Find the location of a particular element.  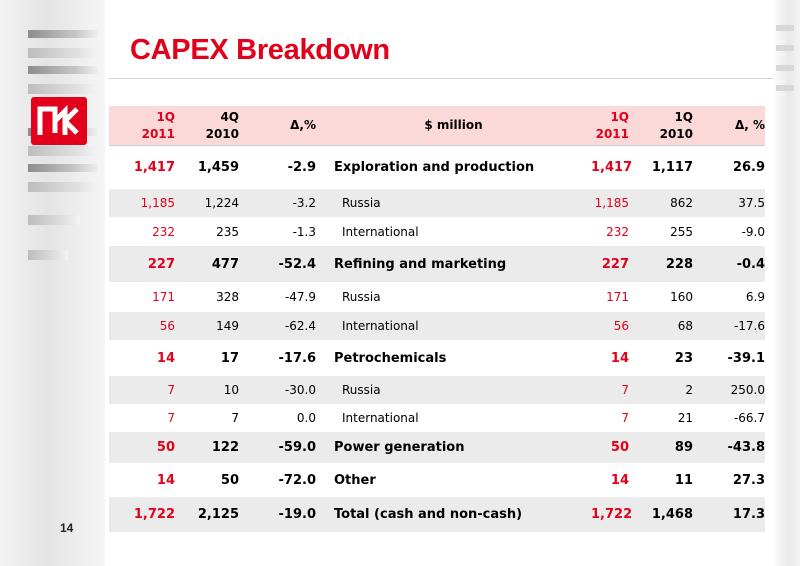

cell: 228 is located at coordinates (679, 264).